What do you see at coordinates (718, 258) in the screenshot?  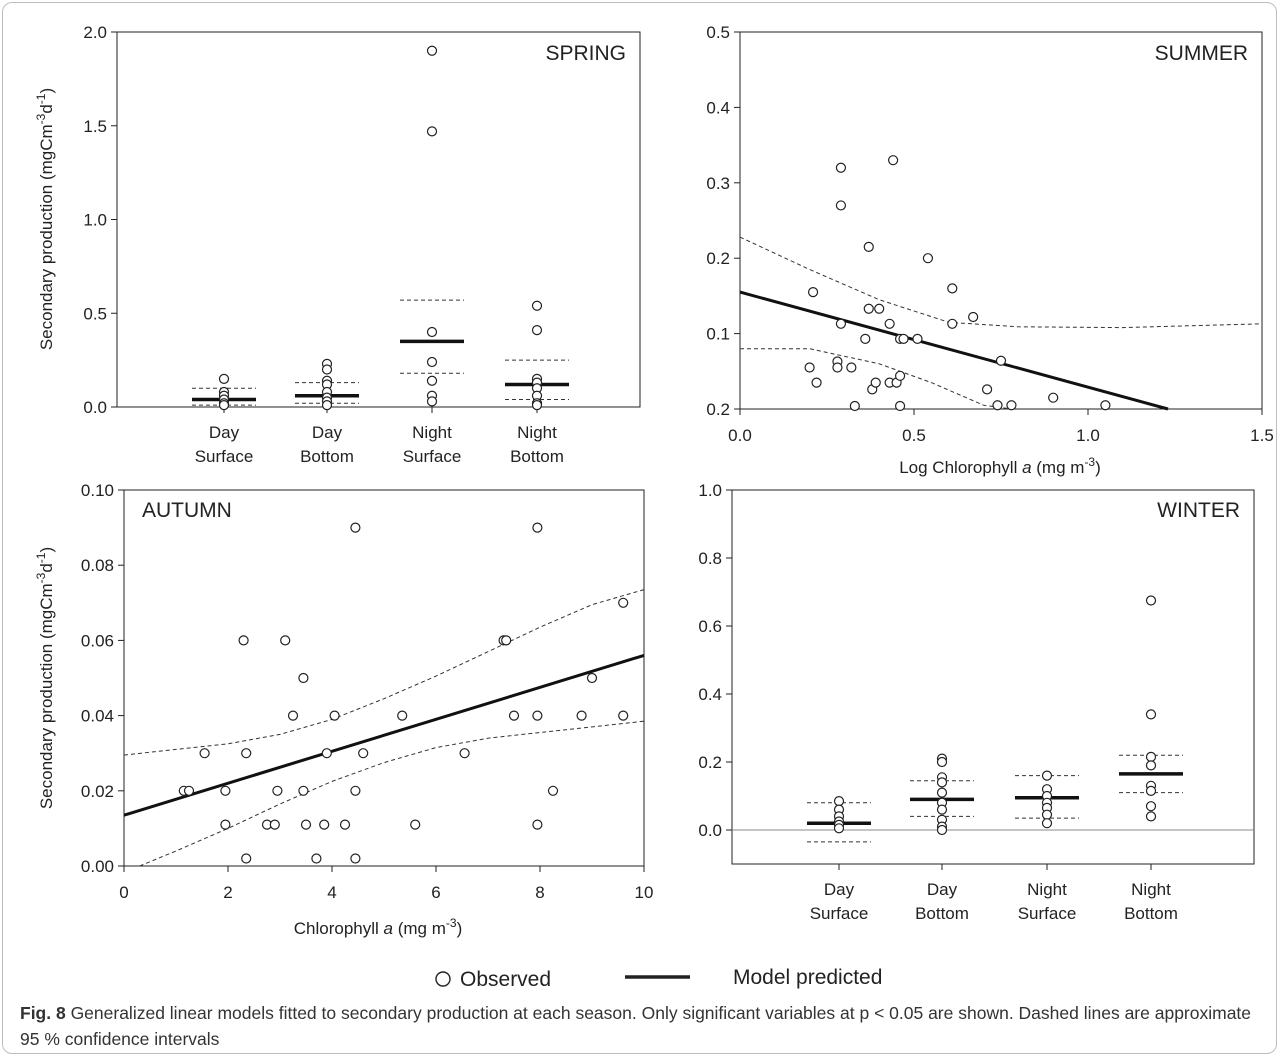 I see `summer-y-tick-label: 0.2` at bounding box center [718, 258].